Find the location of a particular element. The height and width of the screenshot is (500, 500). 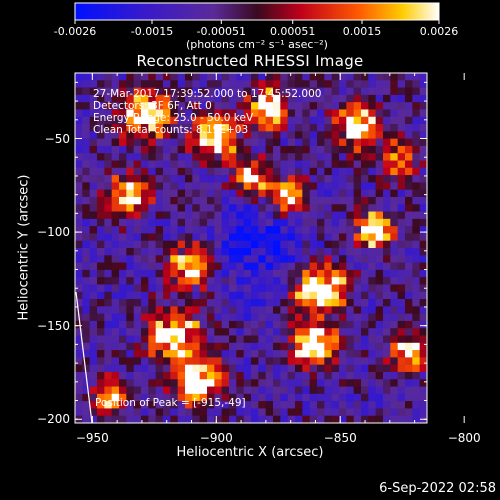

y-axis-label: Heliocentric Y (arcsec) is located at coordinates (24, 247).